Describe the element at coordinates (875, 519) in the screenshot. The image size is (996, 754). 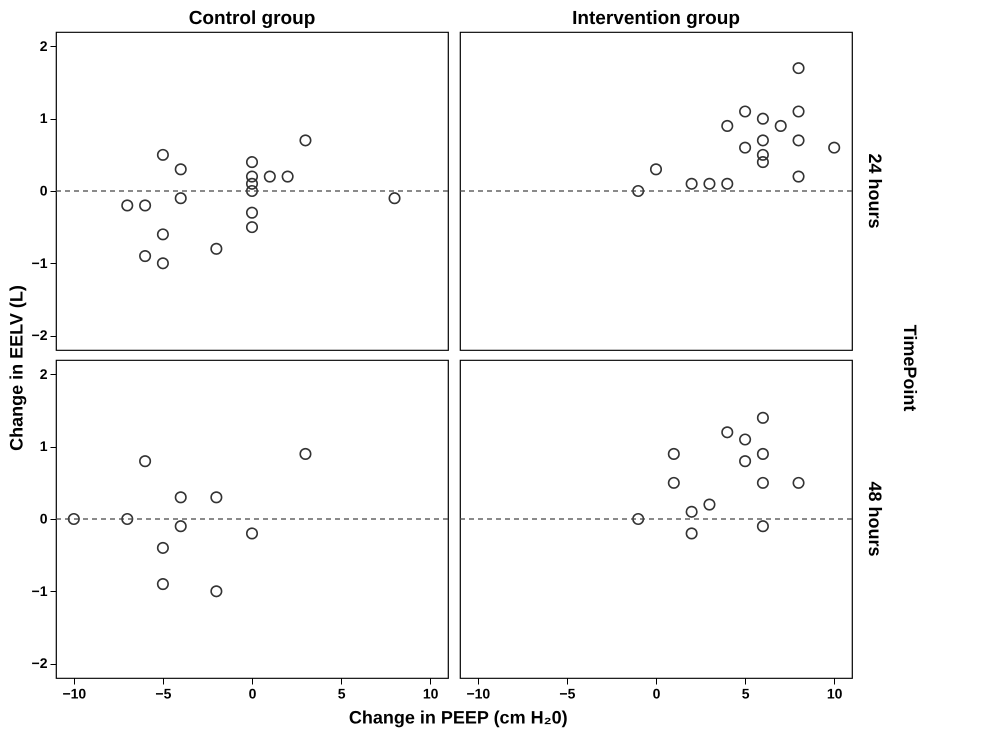
I see `y2-axis-title: 48 hours` at that location.